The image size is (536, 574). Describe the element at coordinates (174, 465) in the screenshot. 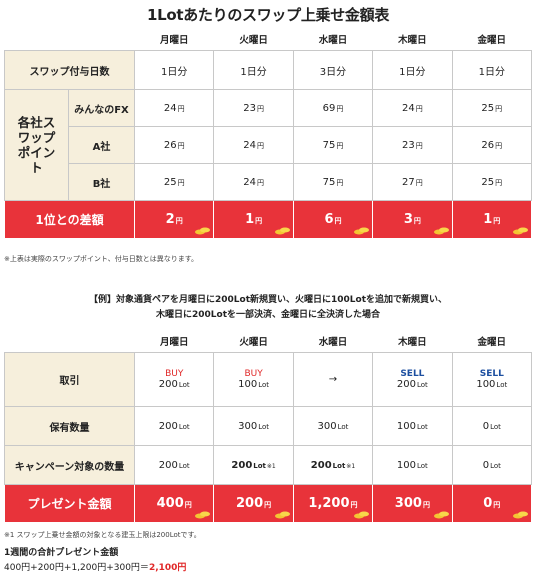

I see `campaign-cell: 200Lot` at that location.